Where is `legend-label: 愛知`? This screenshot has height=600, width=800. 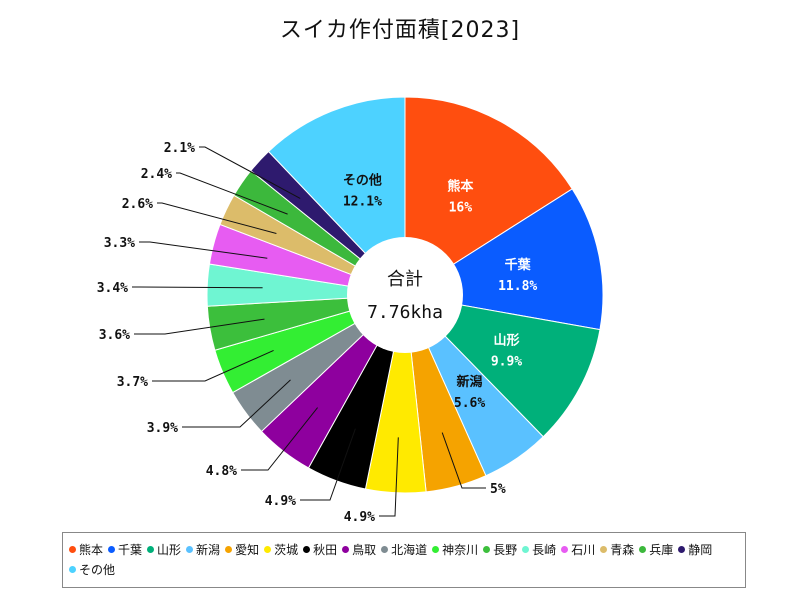
legend-label: 愛知 is located at coordinates (247, 549).